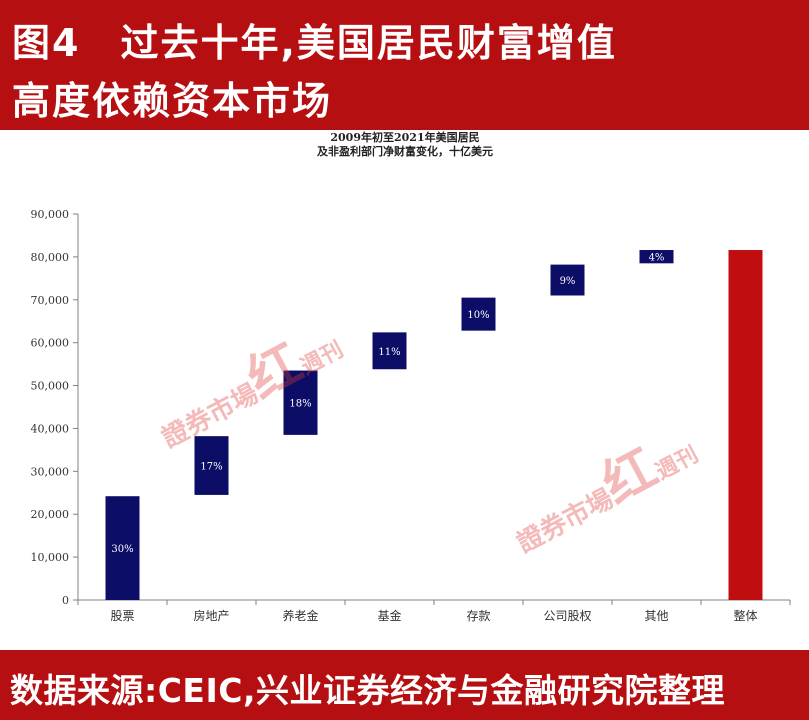 Image resolution: width=809 pixels, height=720 pixels. I want to click on x-tick-label: 整体, so click(745, 615).